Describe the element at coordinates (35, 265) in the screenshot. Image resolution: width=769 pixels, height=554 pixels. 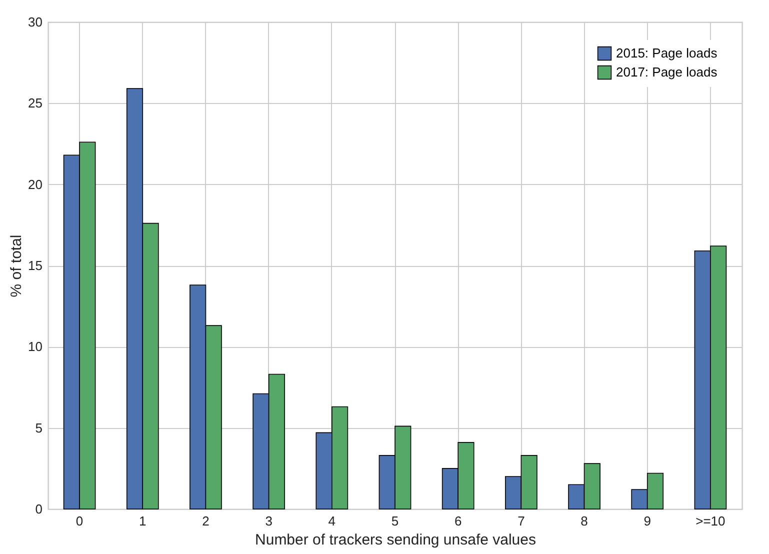
I see `y-tick-label: 15` at that location.